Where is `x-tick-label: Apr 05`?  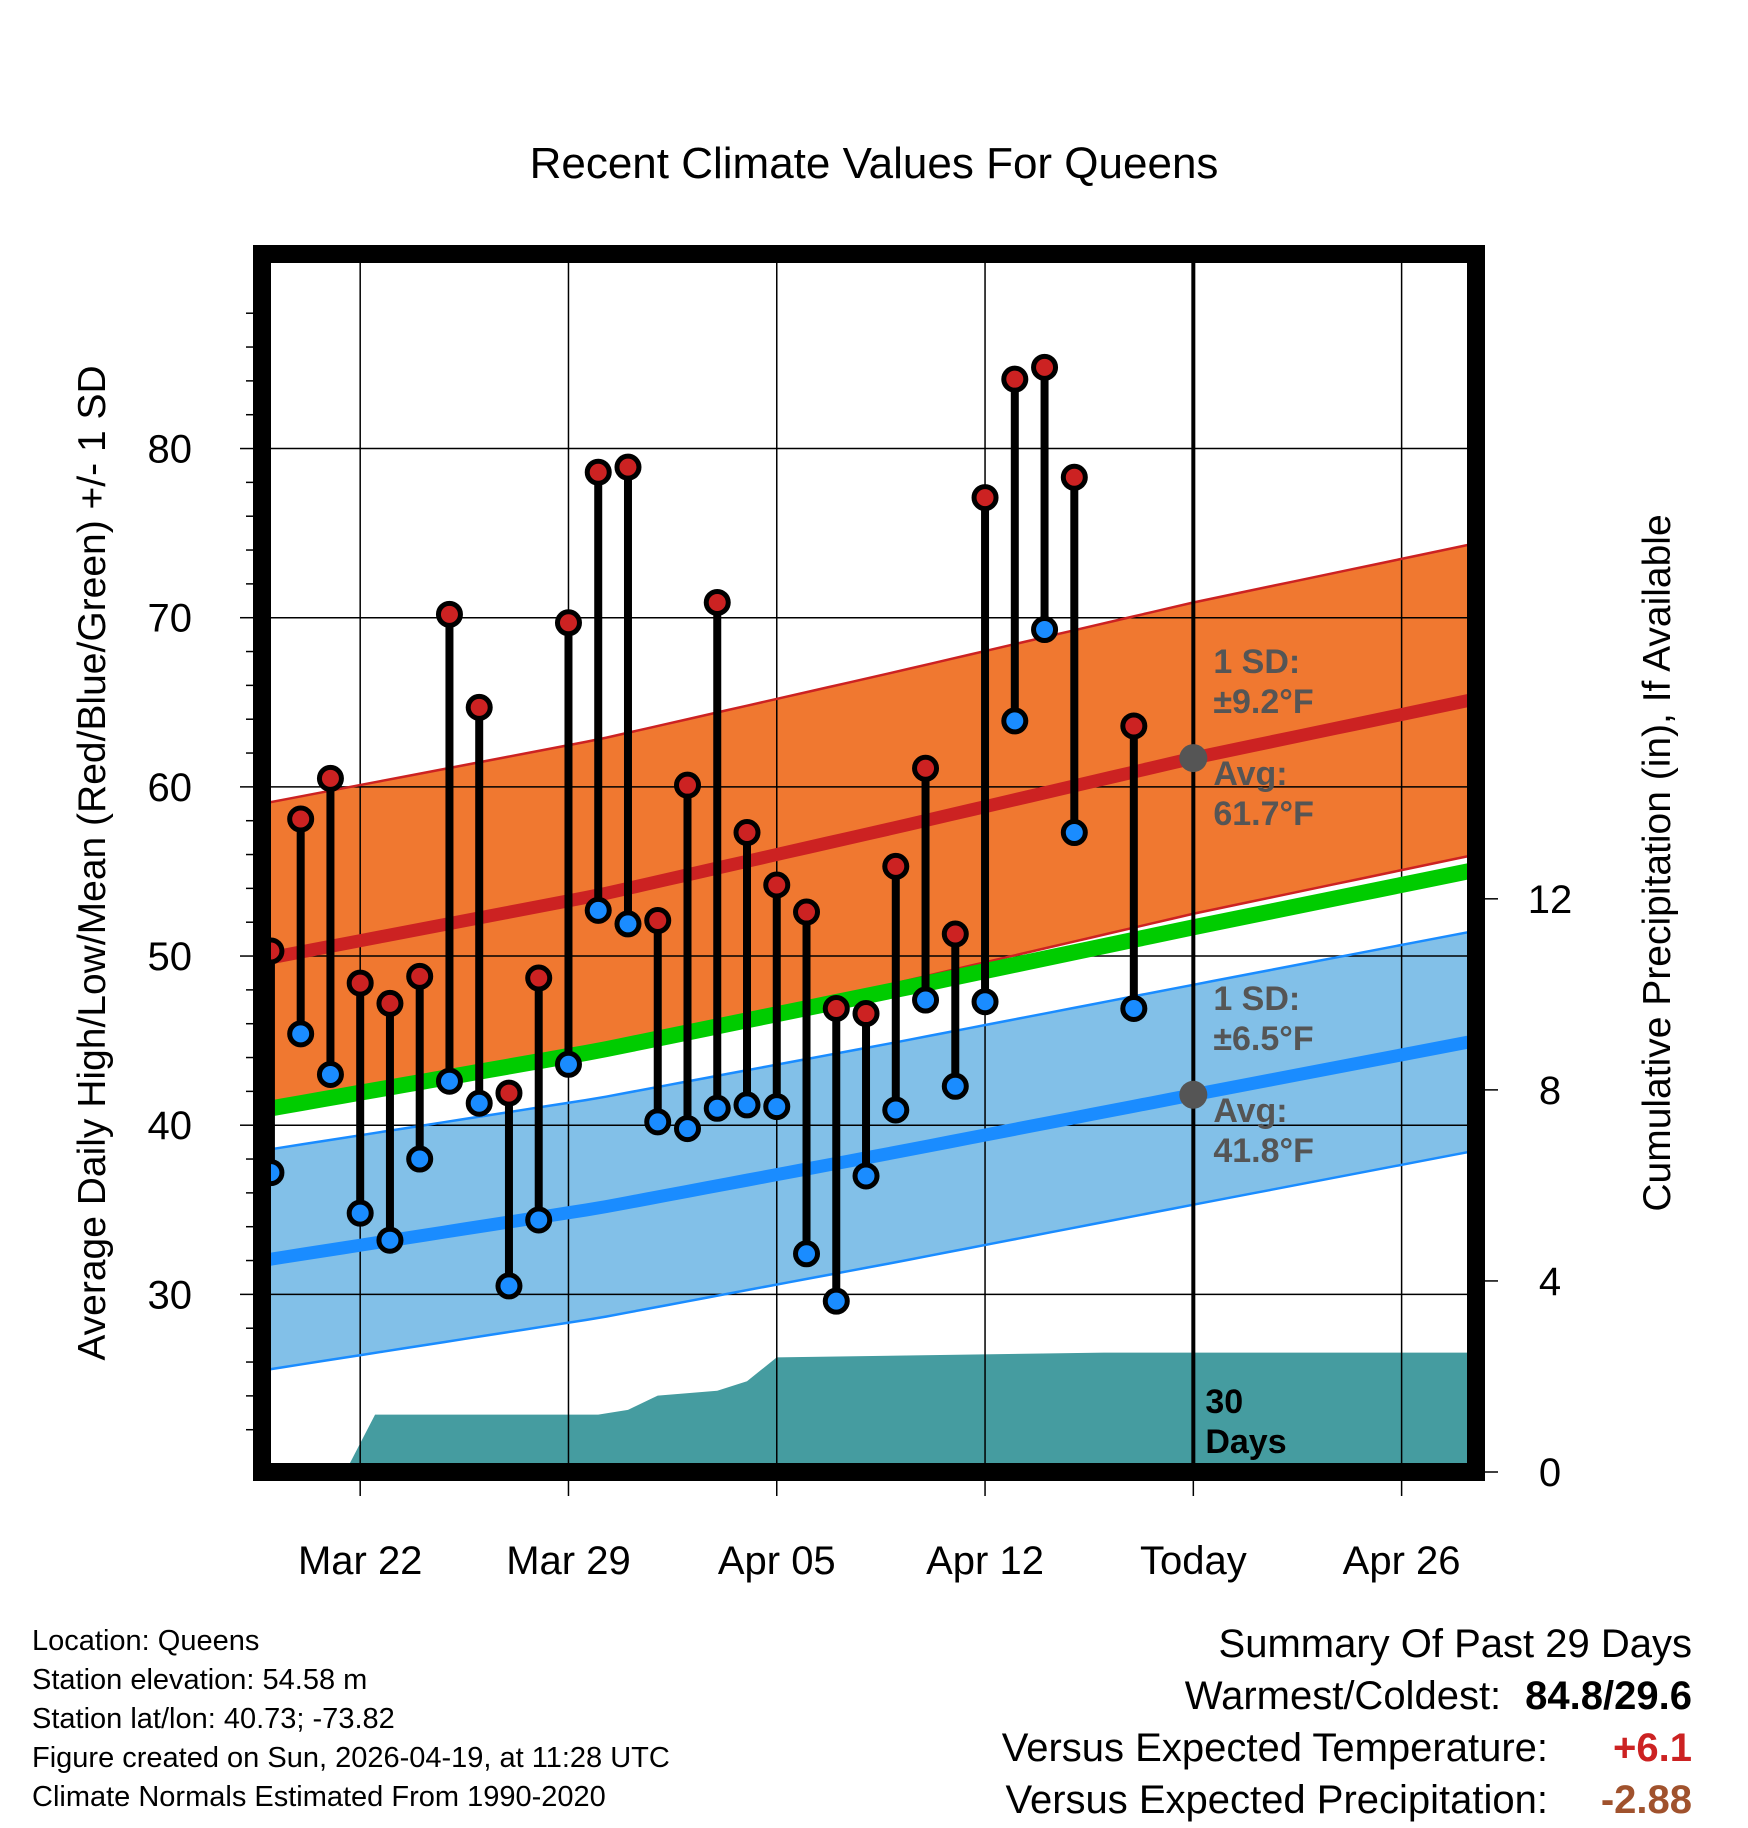 x-tick-label: Apr 05 is located at coordinates (777, 1561).